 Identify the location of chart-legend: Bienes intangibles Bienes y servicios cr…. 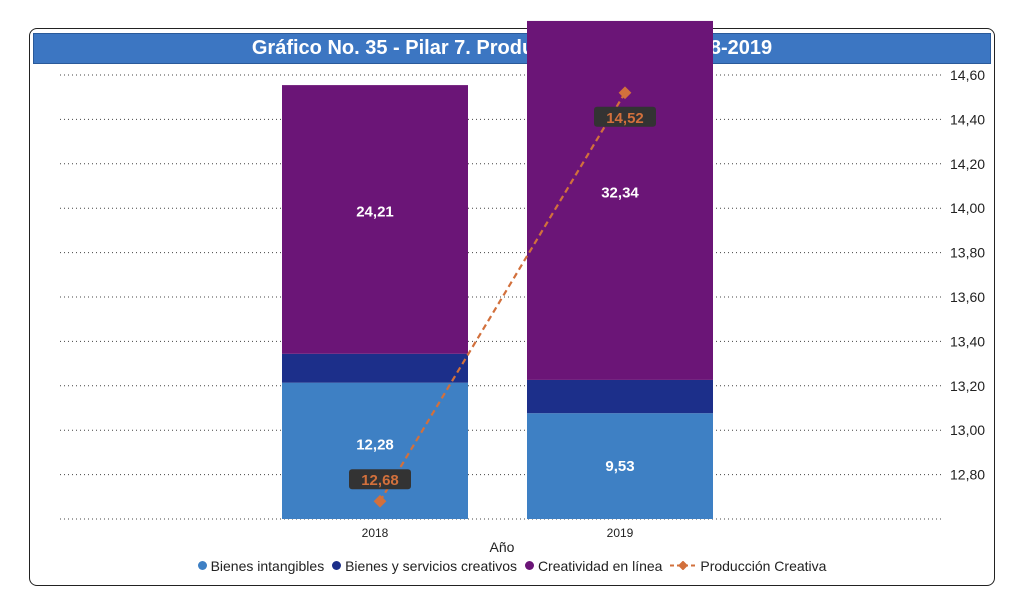
(512, 565).